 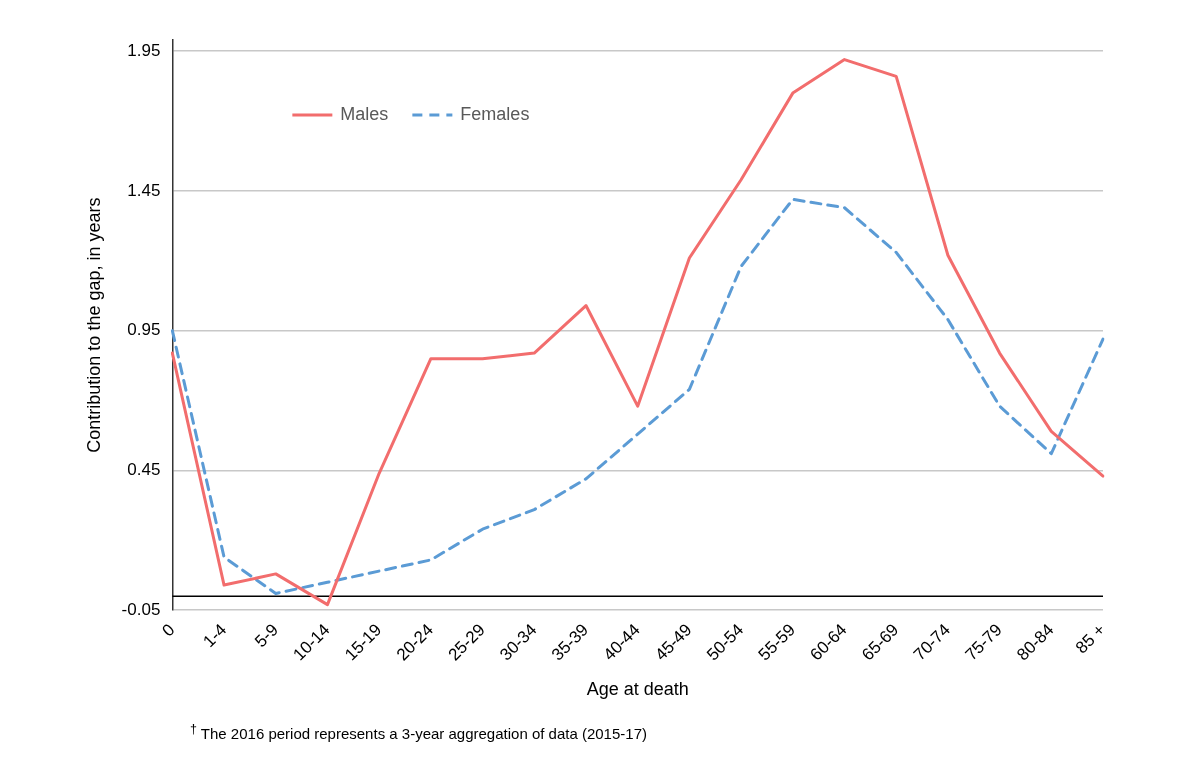 What do you see at coordinates (141, 609) in the screenshot?
I see `y-tick-label: -0.05` at bounding box center [141, 609].